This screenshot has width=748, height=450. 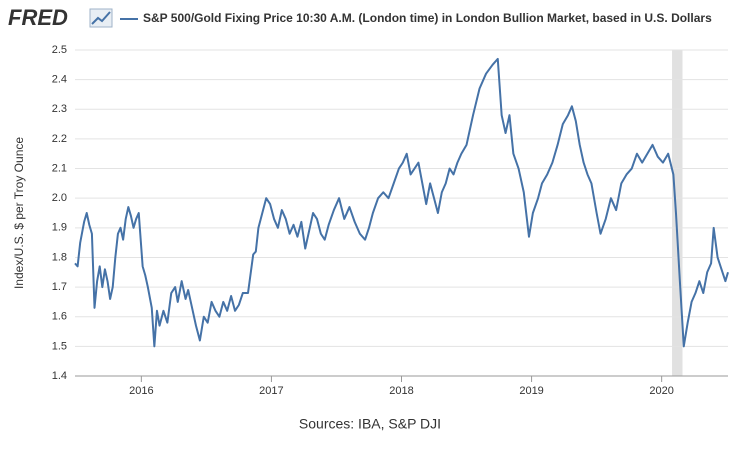 What do you see at coordinates (59, 80) in the screenshot?
I see `y-tick-label: 2.4` at bounding box center [59, 80].